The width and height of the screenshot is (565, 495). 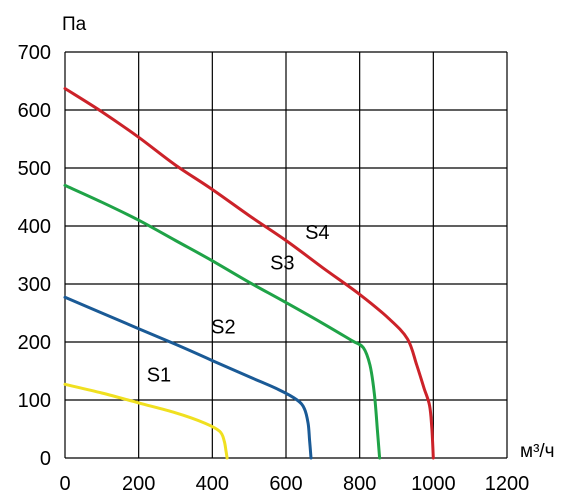 What do you see at coordinates (507, 484) in the screenshot?
I see `x-tick-label: 1200` at bounding box center [507, 484].